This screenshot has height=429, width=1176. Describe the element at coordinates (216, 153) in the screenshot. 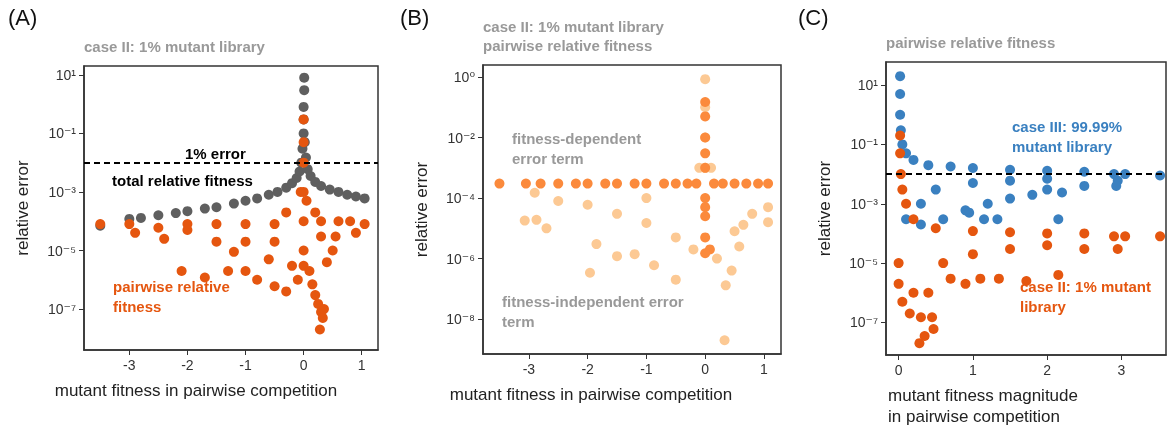

I see `ref-line-label: 1% error` at that location.